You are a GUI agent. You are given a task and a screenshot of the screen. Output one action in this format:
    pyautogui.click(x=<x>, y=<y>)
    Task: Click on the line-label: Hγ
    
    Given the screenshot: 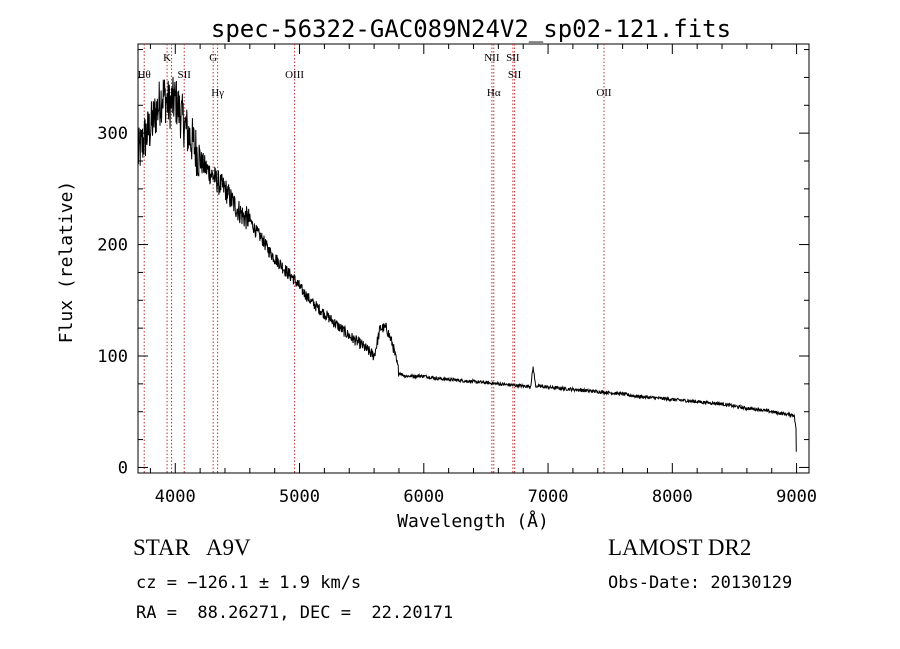 What is the action you would take?
    pyautogui.click(x=217, y=93)
    